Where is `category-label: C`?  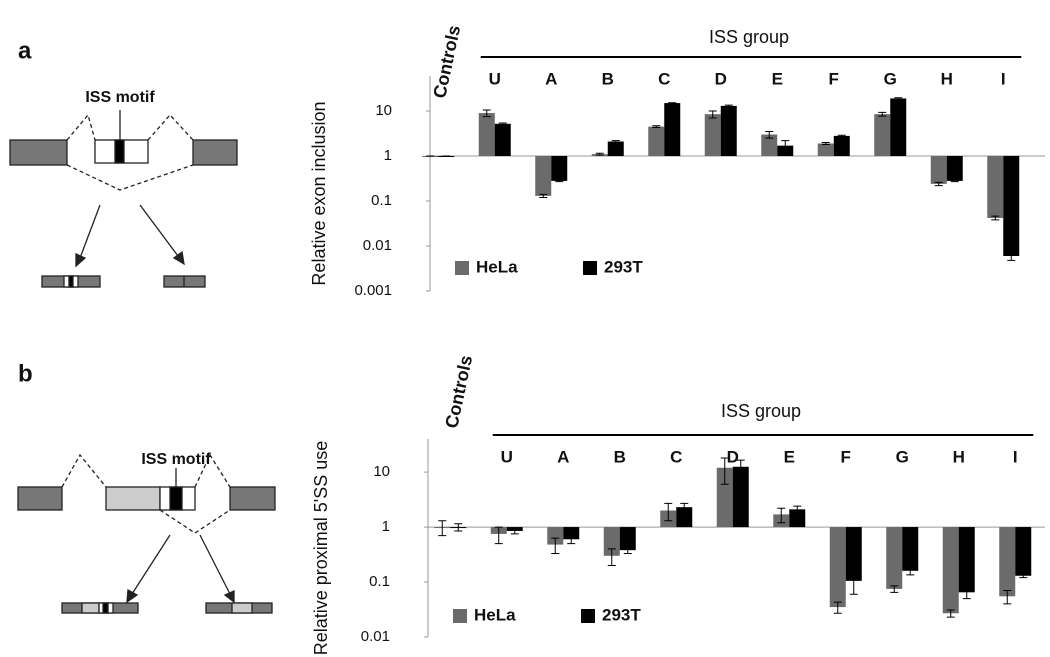
category-label: C is located at coordinates (676, 456).